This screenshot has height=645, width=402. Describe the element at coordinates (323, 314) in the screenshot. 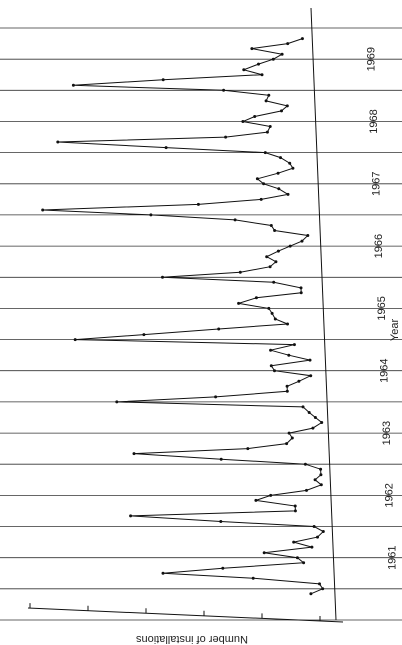

I see `x-axis-line` at that location.